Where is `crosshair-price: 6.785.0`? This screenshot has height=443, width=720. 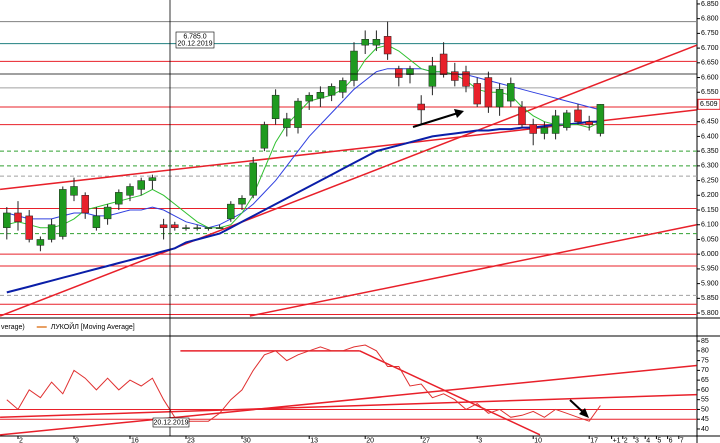
crosshair-price: 6.785.0 is located at coordinates (194, 36).